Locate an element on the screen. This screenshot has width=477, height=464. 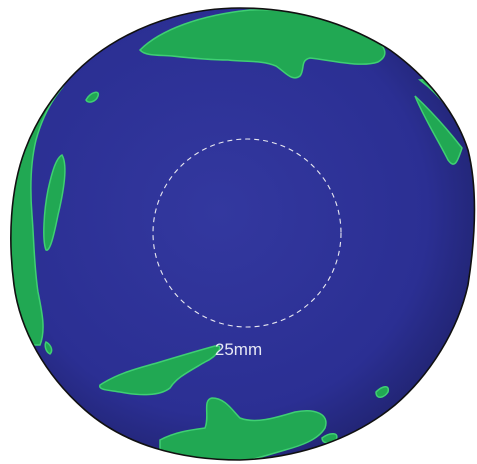
landmass-bottom is located at coordinates (243, 428).